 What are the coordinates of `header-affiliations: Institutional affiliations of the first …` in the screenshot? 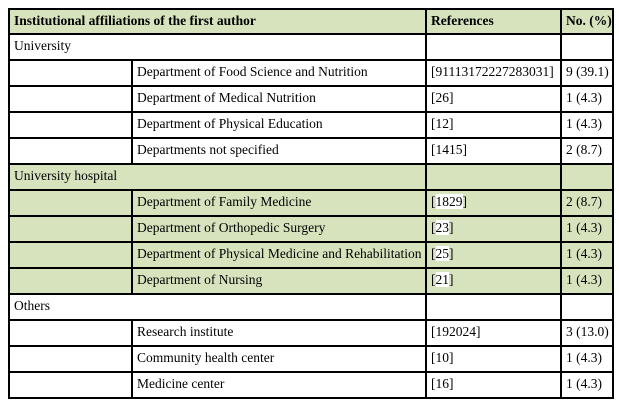 It's located at (217, 21).